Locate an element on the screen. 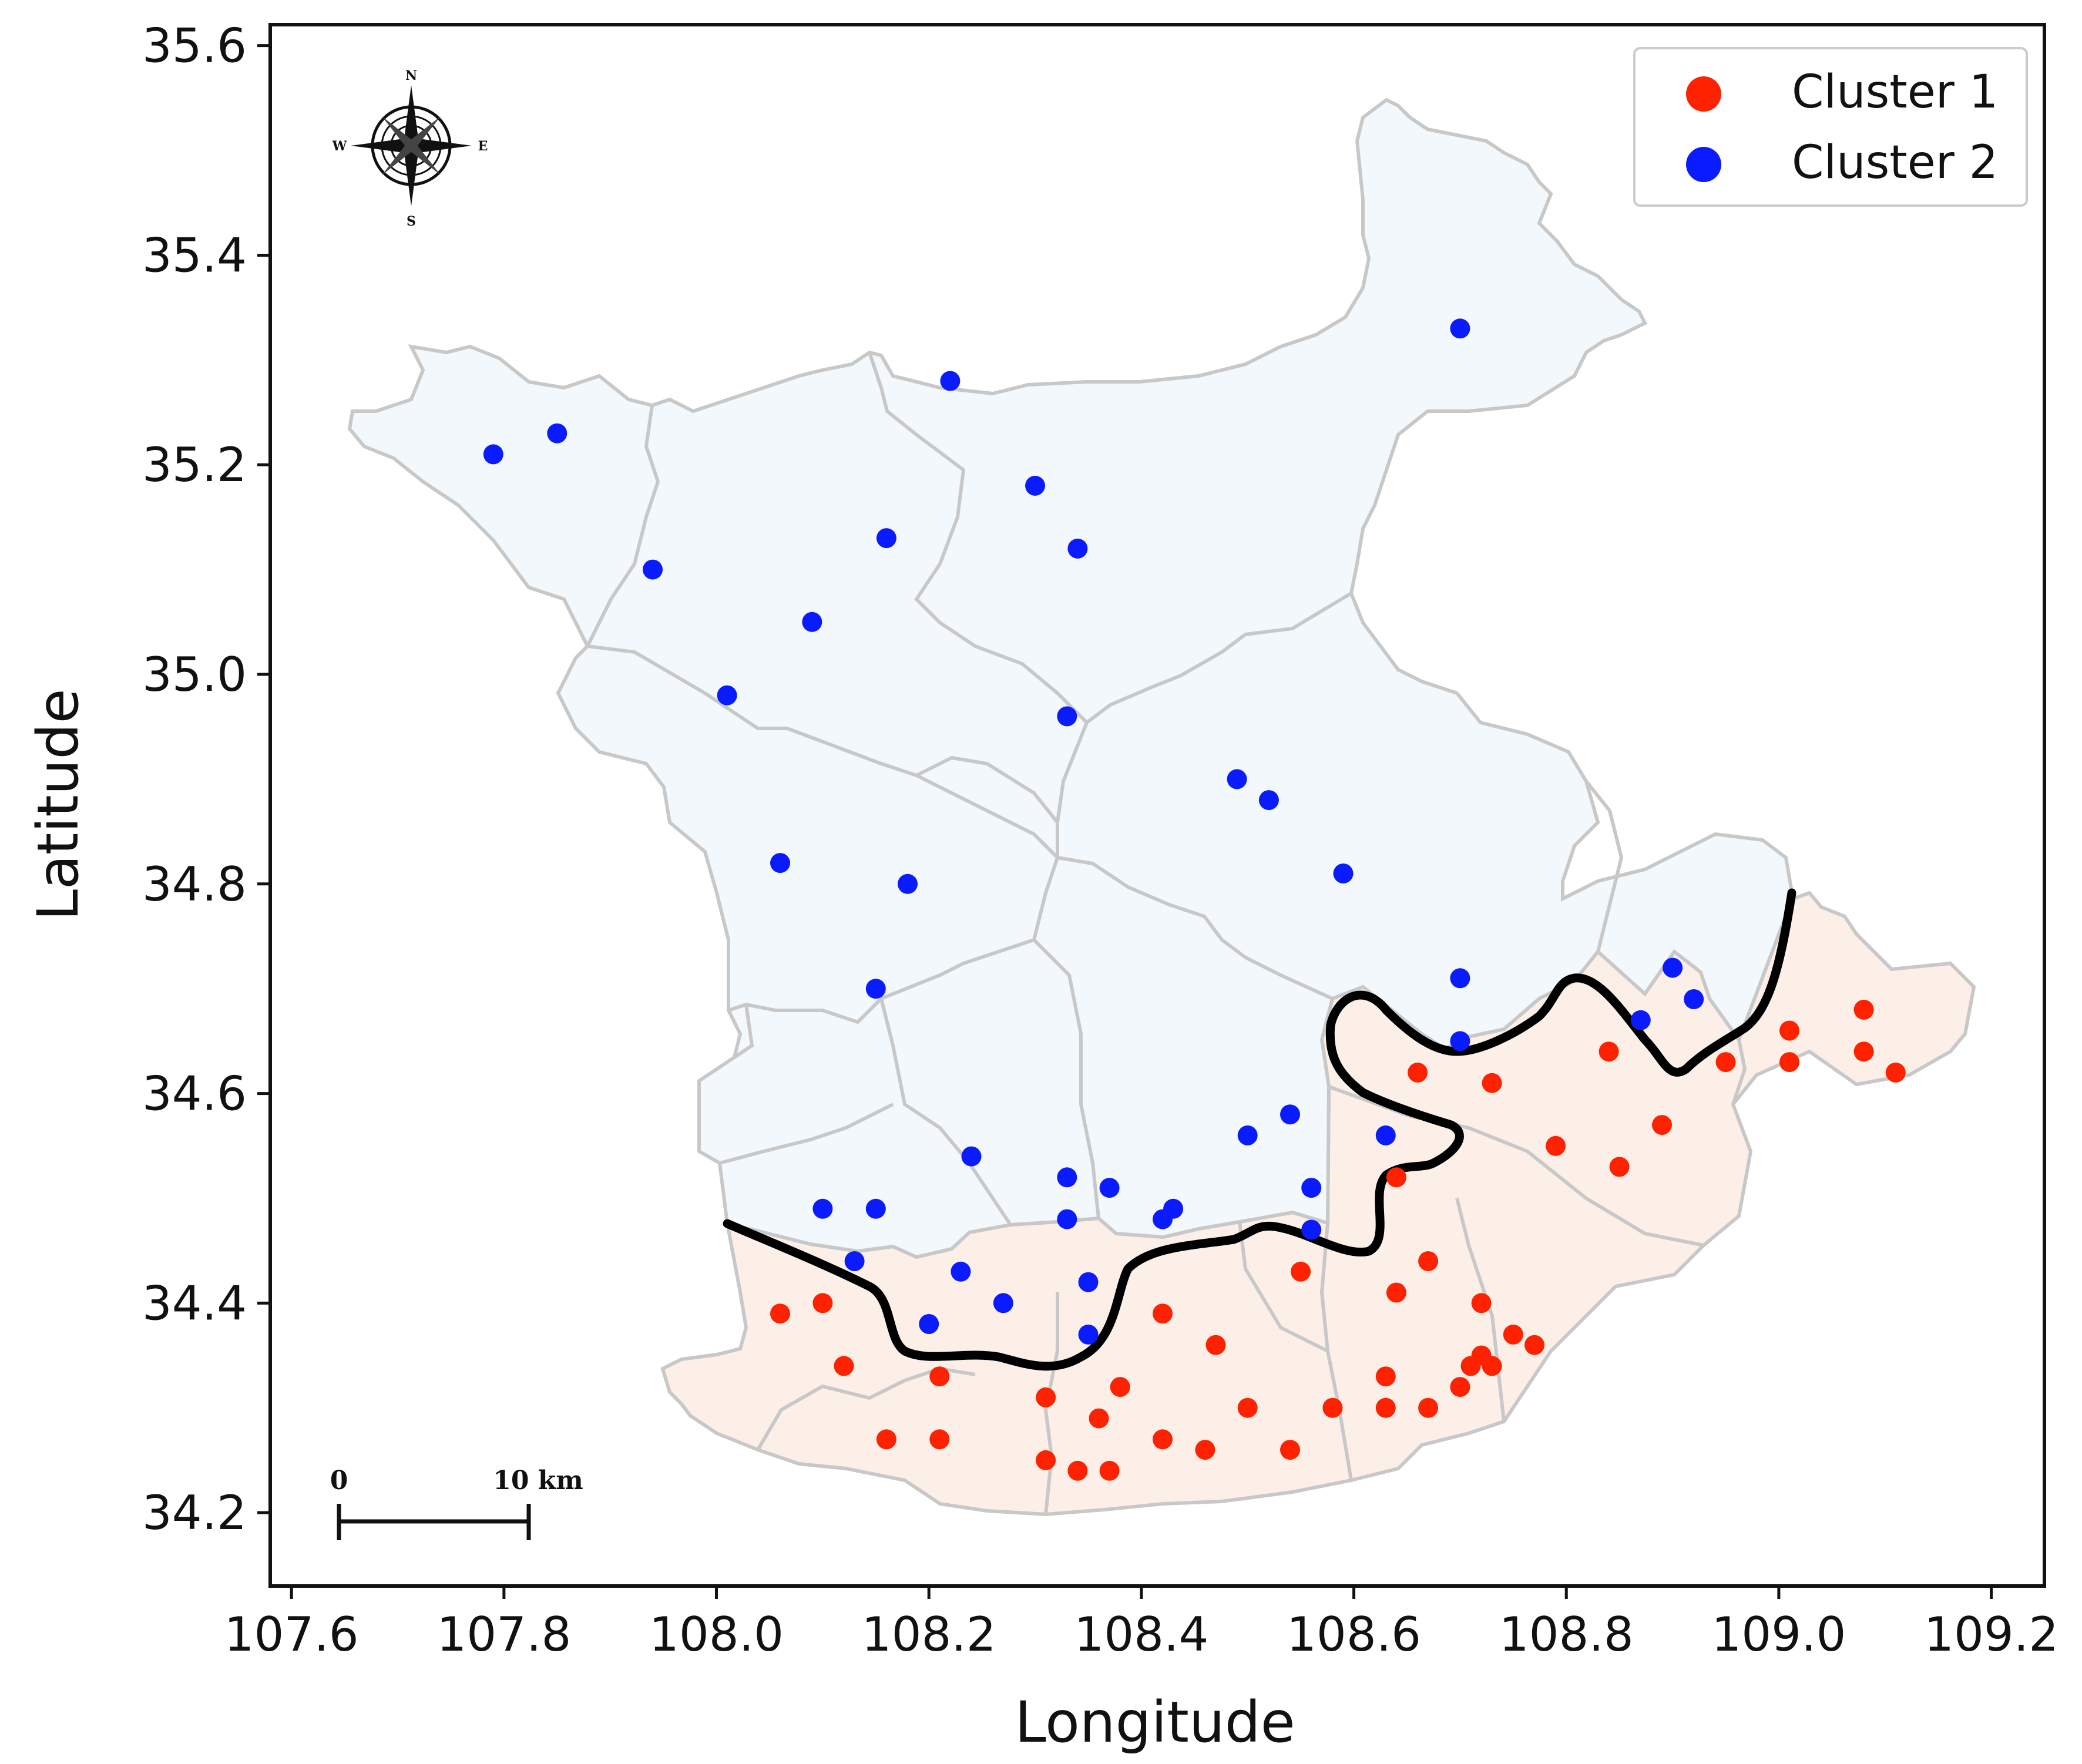 The width and height of the screenshot is (2082, 1764). compass-w: W is located at coordinates (339, 146).